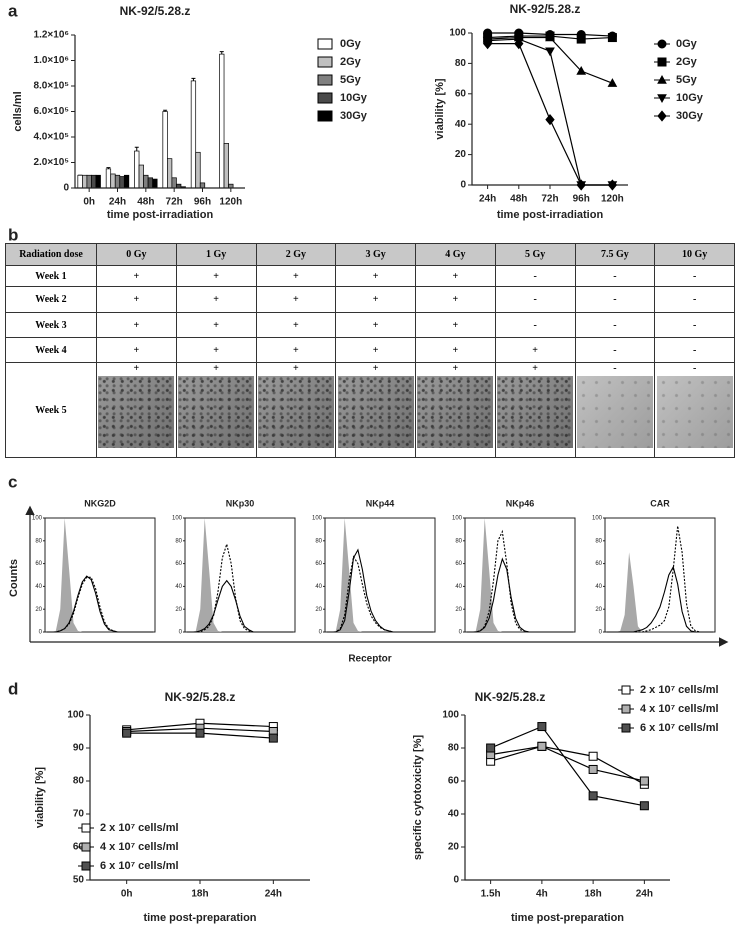  I want to click on x-tick-label: 18h, so click(199, 894).